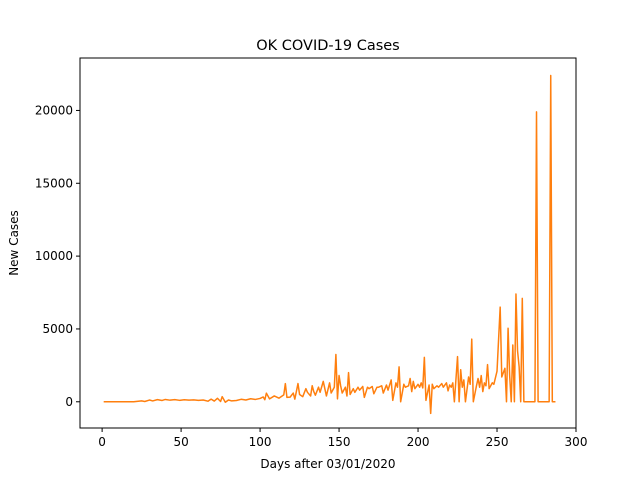  Describe the element at coordinates (54, 183) in the screenshot. I see `y-tick-label: 15000` at that location.